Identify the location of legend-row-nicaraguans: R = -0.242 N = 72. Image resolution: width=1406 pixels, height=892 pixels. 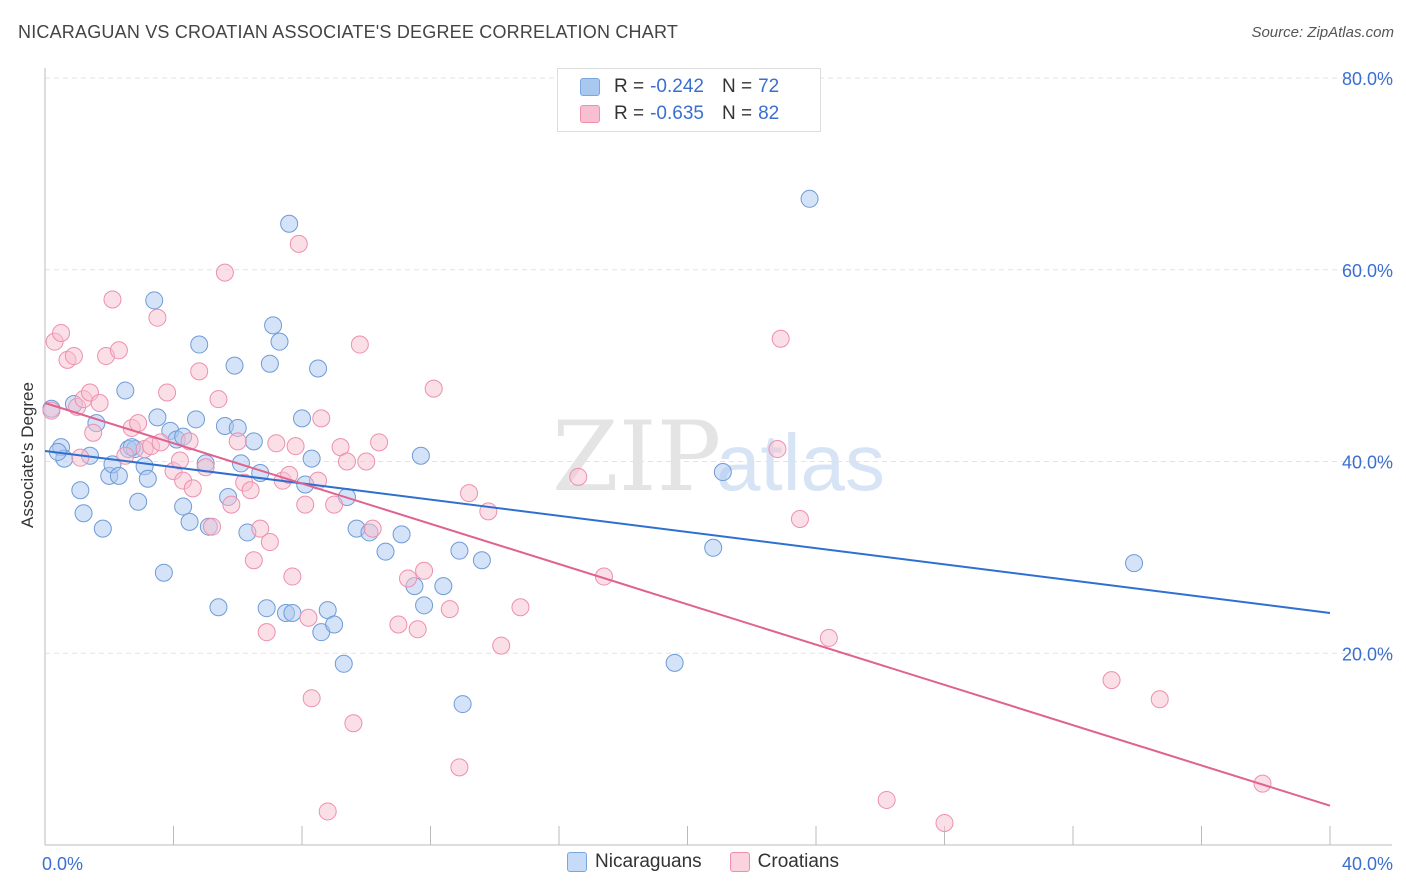
(679, 87).